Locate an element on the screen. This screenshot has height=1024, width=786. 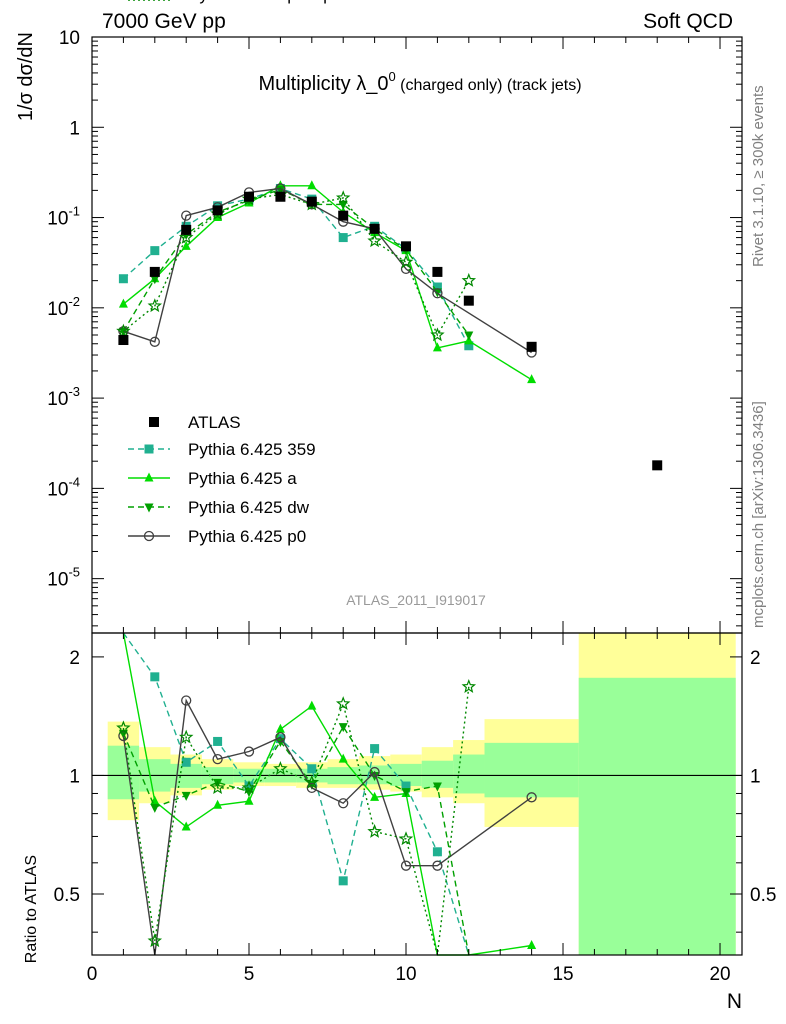
y-tick-label: 1 is located at coordinates (74, 128).